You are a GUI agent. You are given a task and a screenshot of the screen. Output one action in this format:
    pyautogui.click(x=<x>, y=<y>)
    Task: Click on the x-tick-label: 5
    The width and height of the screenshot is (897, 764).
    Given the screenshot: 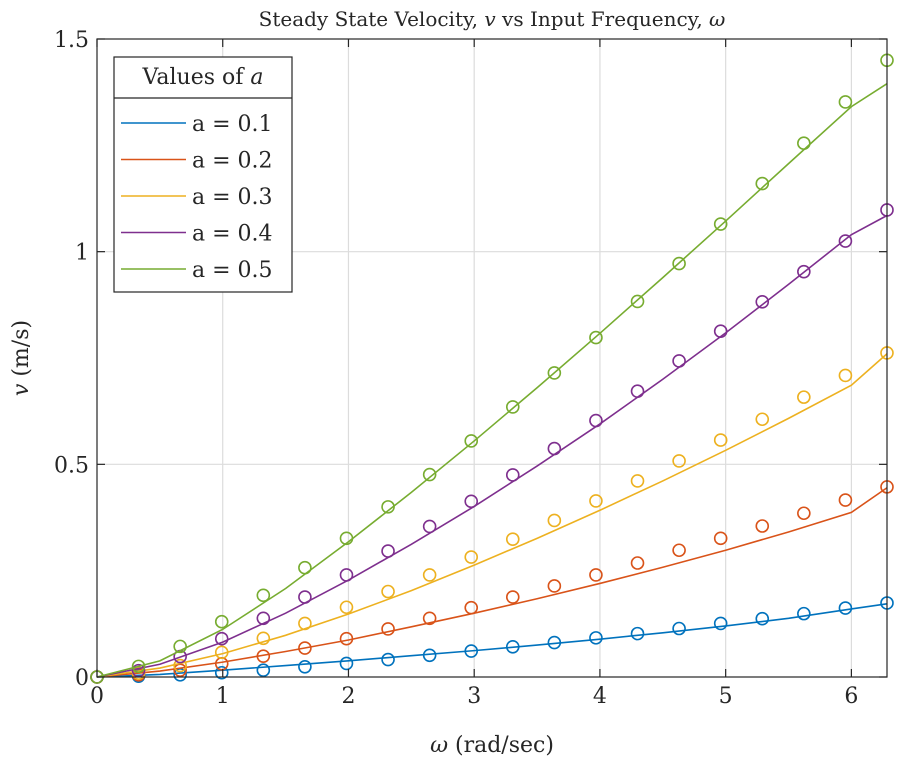 What is the action you would take?
    pyautogui.click(x=726, y=696)
    